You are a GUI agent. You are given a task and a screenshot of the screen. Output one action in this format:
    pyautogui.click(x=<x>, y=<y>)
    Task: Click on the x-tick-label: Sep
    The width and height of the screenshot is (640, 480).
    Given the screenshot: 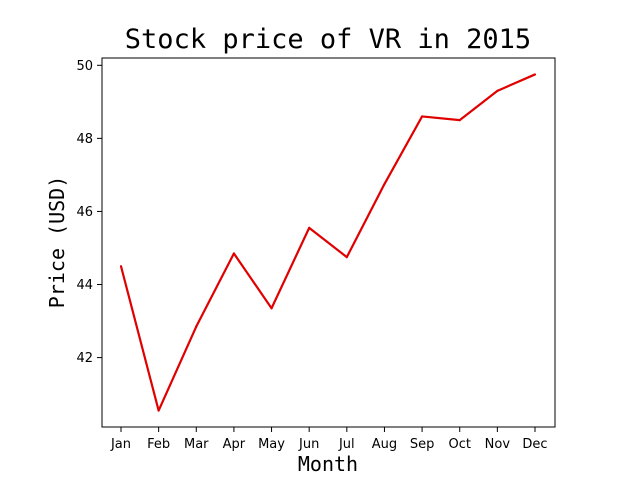 What is the action you would take?
    pyautogui.click(x=422, y=444)
    